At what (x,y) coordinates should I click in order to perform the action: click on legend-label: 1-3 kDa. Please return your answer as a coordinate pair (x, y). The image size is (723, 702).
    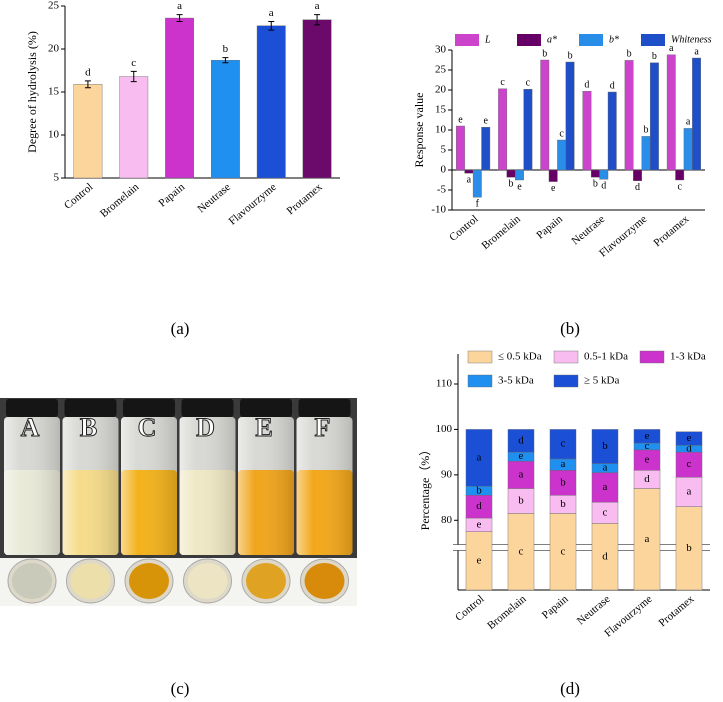
    Looking at the image, I should click on (688, 357).